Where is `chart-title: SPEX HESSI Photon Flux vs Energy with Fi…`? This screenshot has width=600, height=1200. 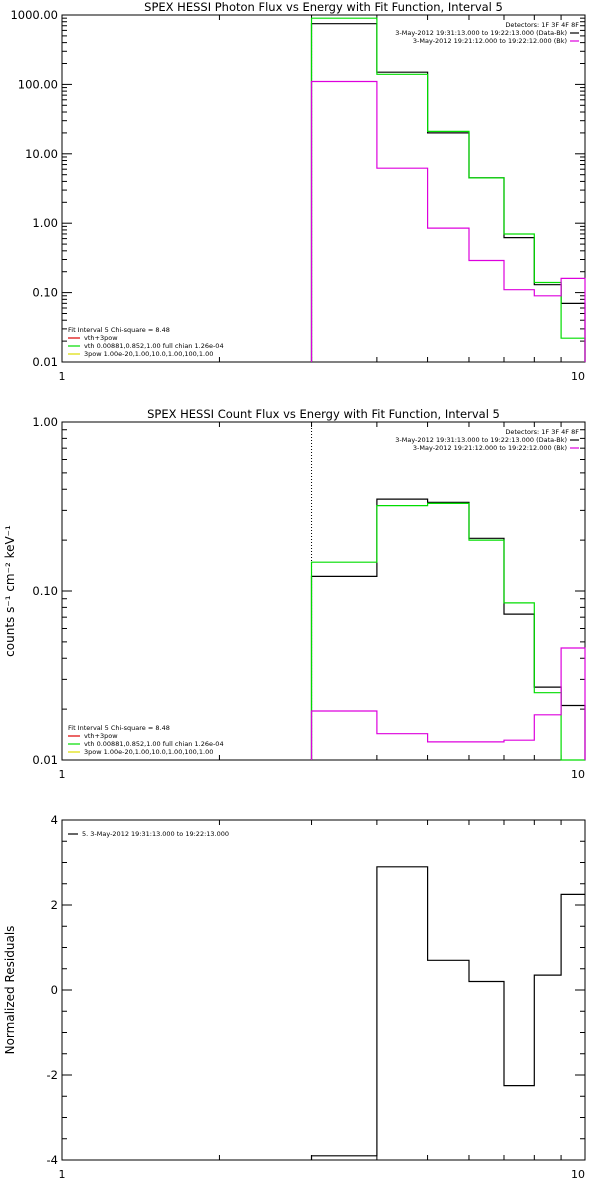
chart-title: SPEX HESSI Photon Flux vs Energy with Fi… is located at coordinates (323, 7).